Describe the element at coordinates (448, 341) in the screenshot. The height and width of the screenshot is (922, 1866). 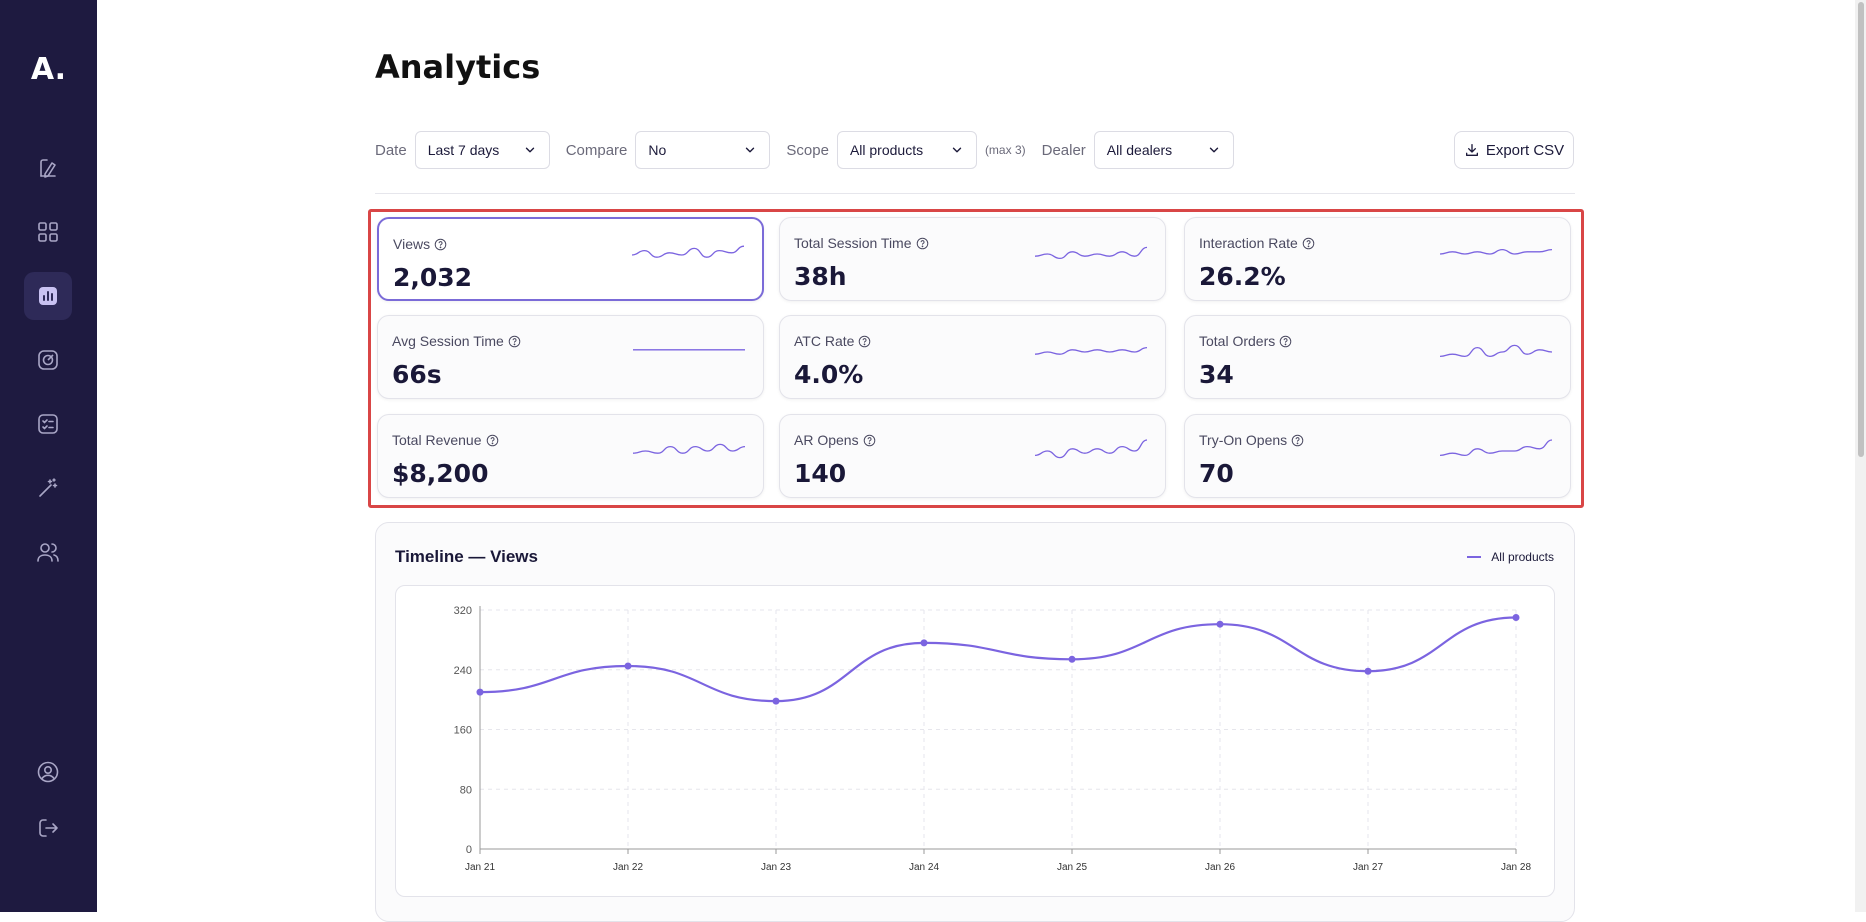
I see `metric-label-text: Avg Session Time` at that location.